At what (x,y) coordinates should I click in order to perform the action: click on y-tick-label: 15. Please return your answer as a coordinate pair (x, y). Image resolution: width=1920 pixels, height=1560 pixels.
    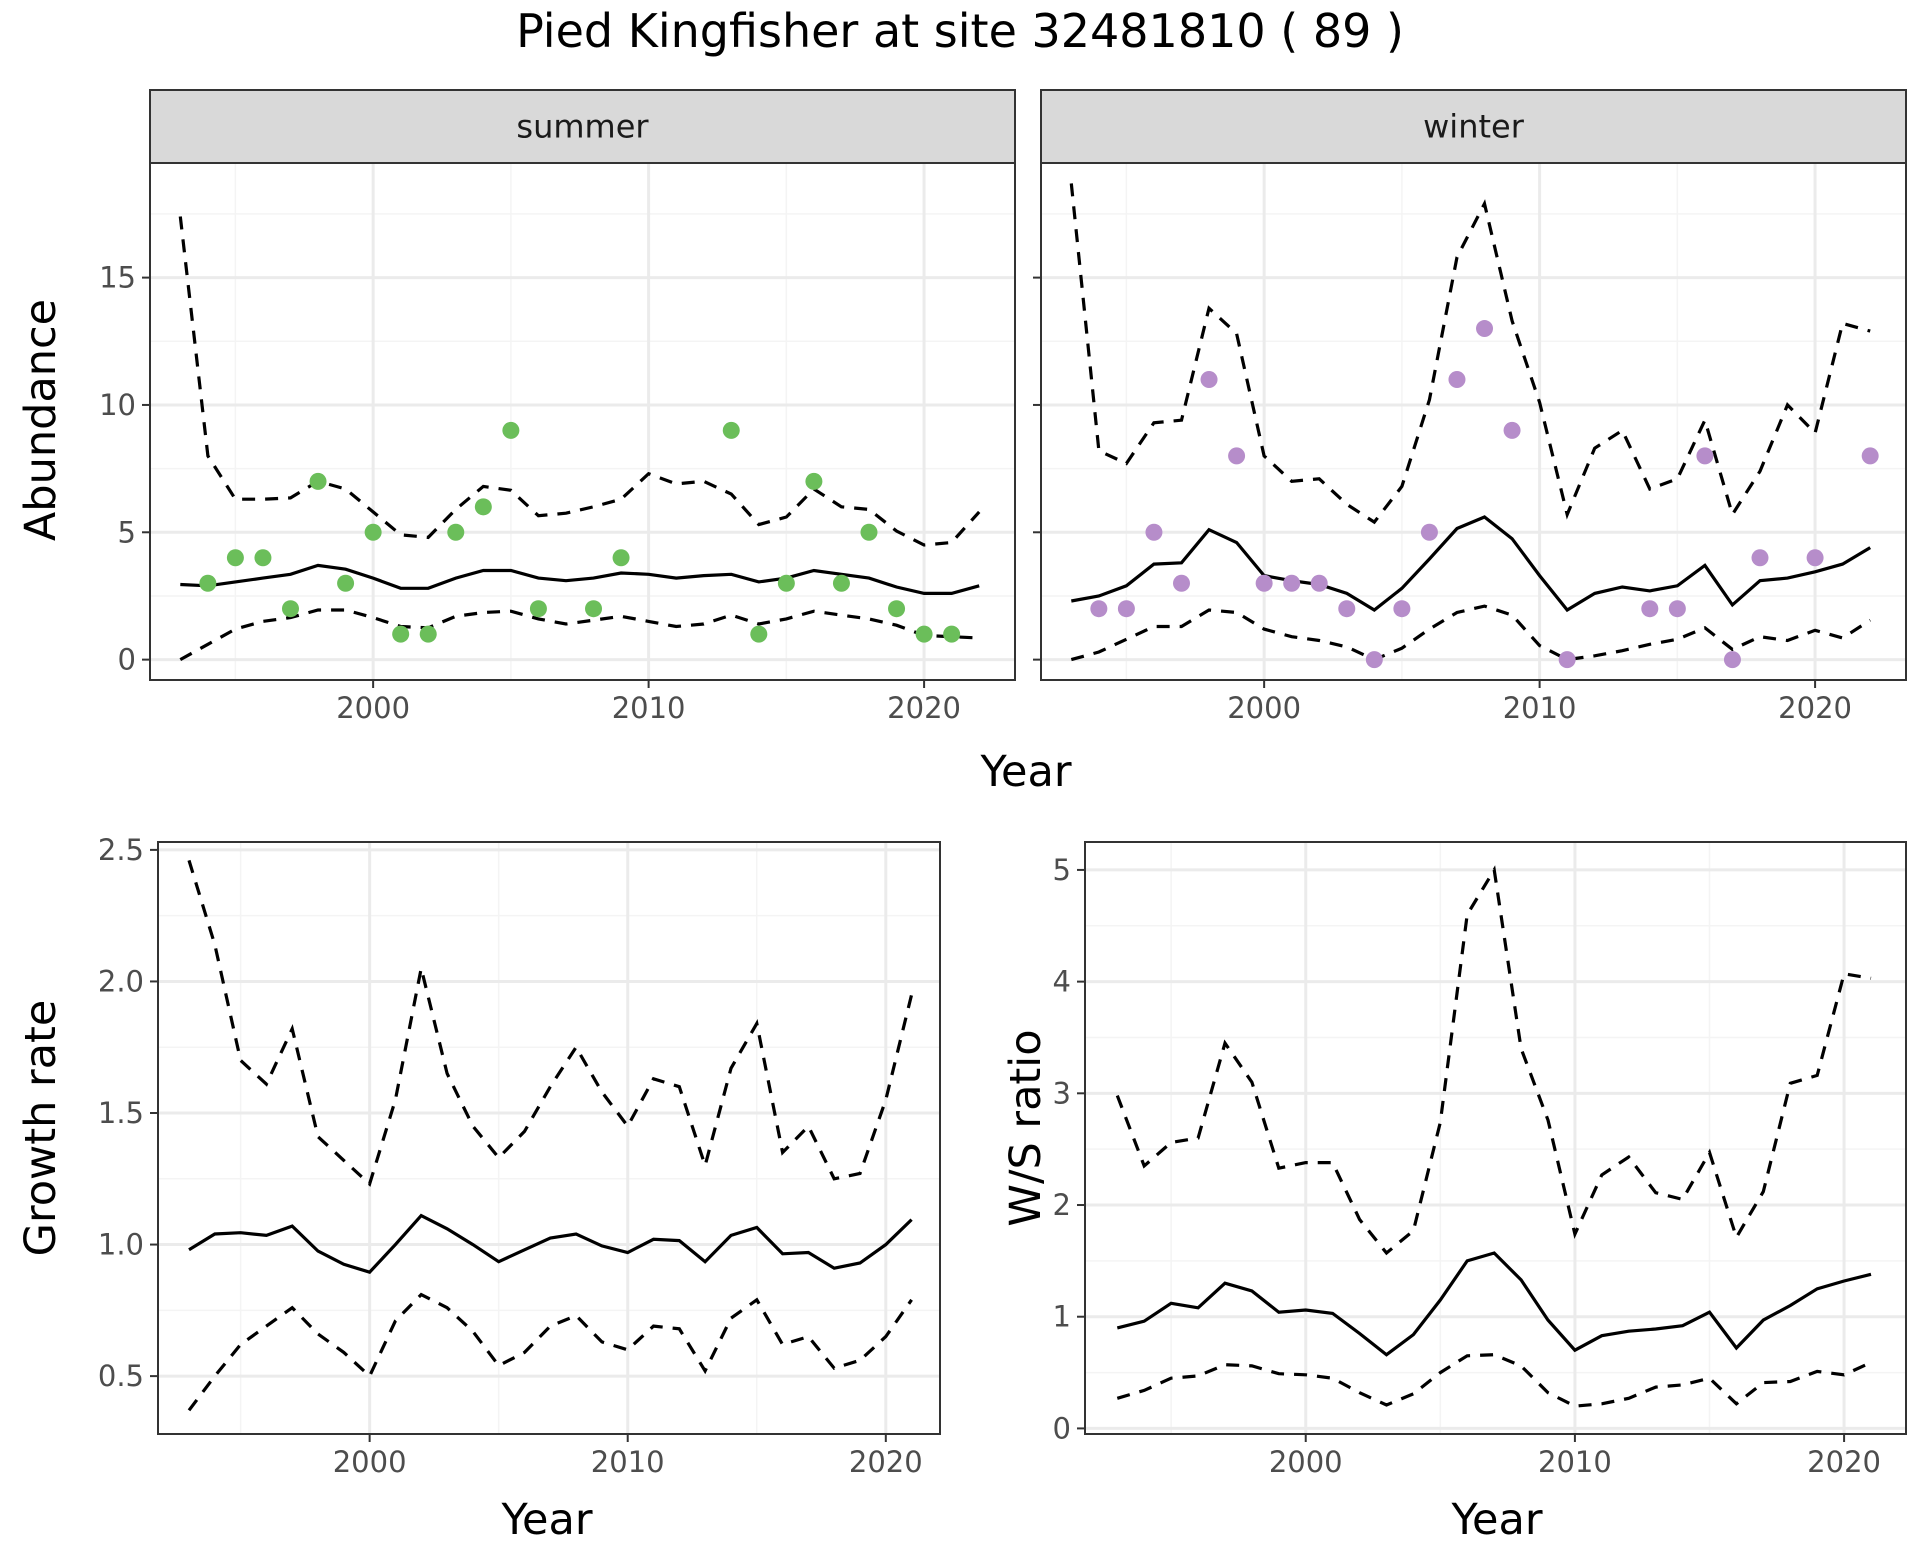
    Looking at the image, I should click on (117, 278).